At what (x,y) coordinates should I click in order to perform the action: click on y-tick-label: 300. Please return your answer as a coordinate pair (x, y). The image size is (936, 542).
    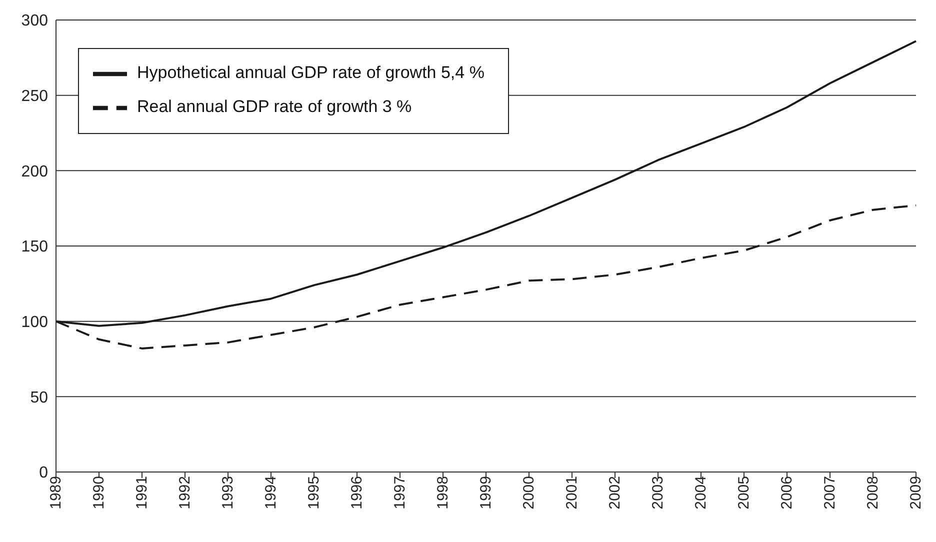
    Looking at the image, I should click on (34, 21).